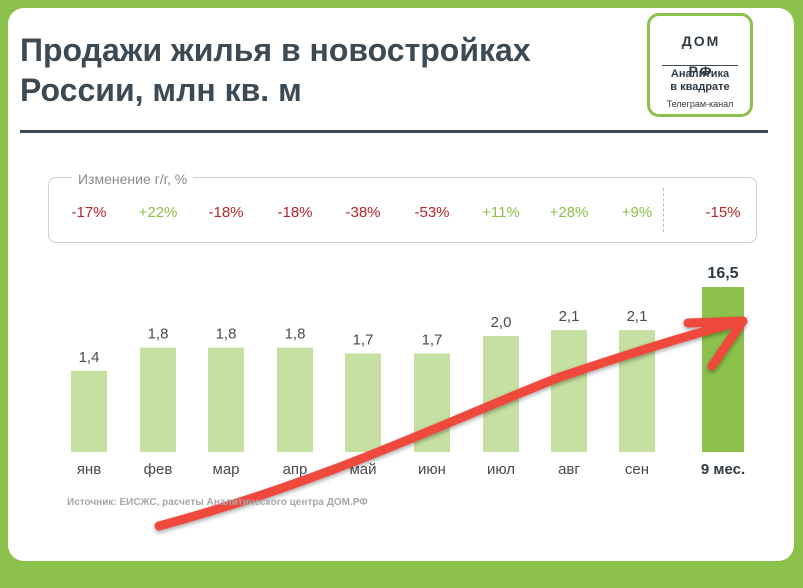 This screenshot has width=803, height=588. I want to click on logo-divider, so click(700, 65).